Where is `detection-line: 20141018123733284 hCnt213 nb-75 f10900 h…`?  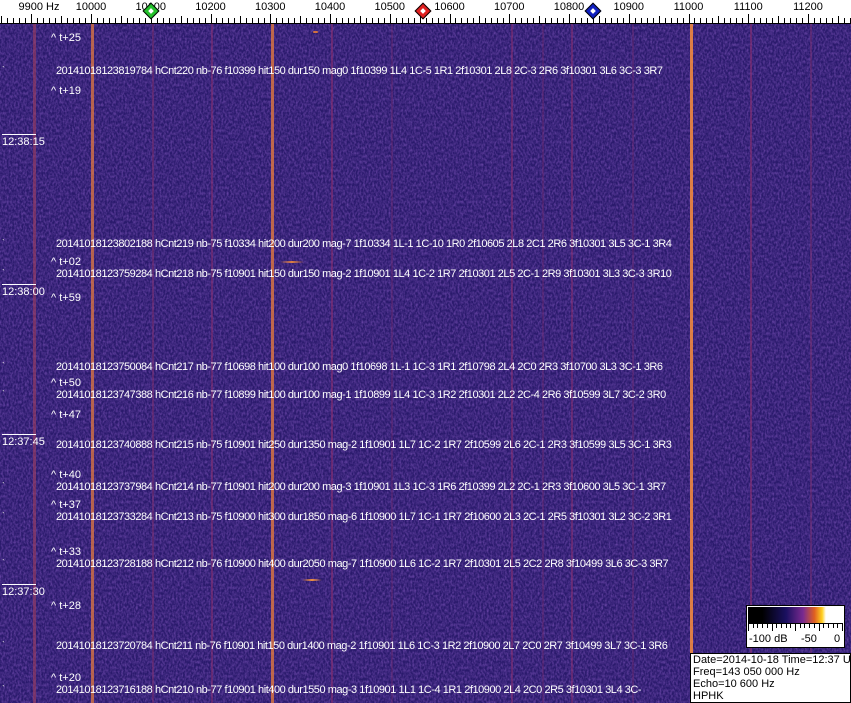 detection-line: 20141018123733284 hCnt213 nb-75 f10900 h… is located at coordinates (364, 517).